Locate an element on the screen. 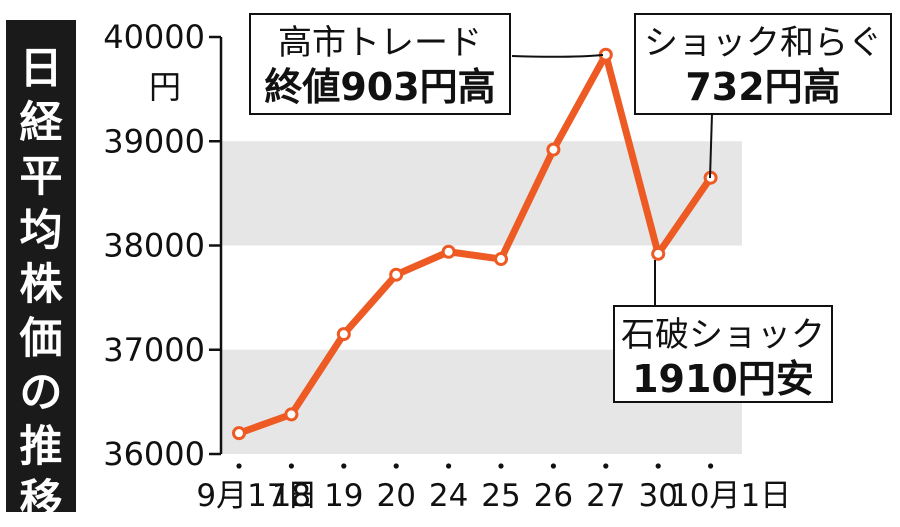 This screenshot has height=527, width=900. x-tick-label: 26 is located at coordinates (553, 496).